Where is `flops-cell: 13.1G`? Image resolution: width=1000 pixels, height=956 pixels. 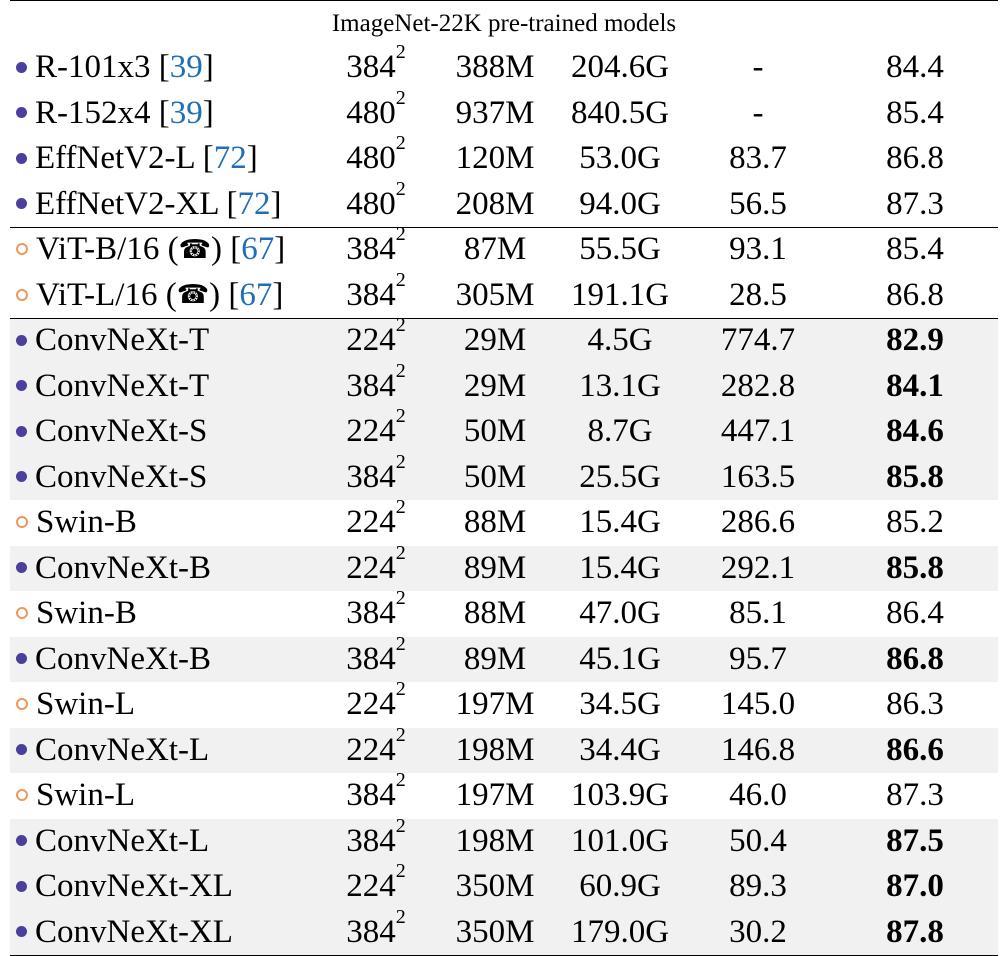 flops-cell: 13.1G is located at coordinates (620, 385).